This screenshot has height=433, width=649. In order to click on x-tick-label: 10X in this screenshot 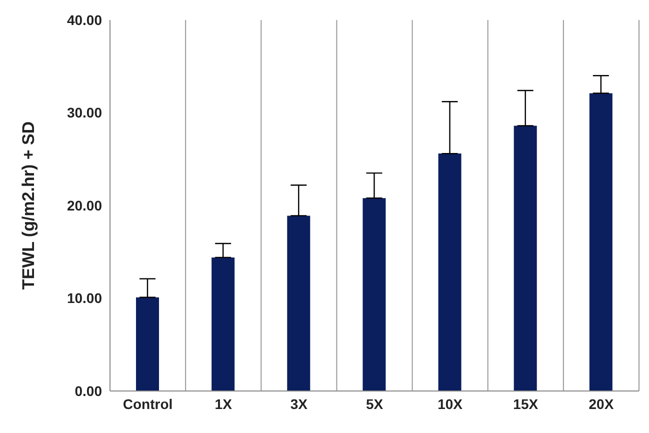, I will do `click(451, 404)`.